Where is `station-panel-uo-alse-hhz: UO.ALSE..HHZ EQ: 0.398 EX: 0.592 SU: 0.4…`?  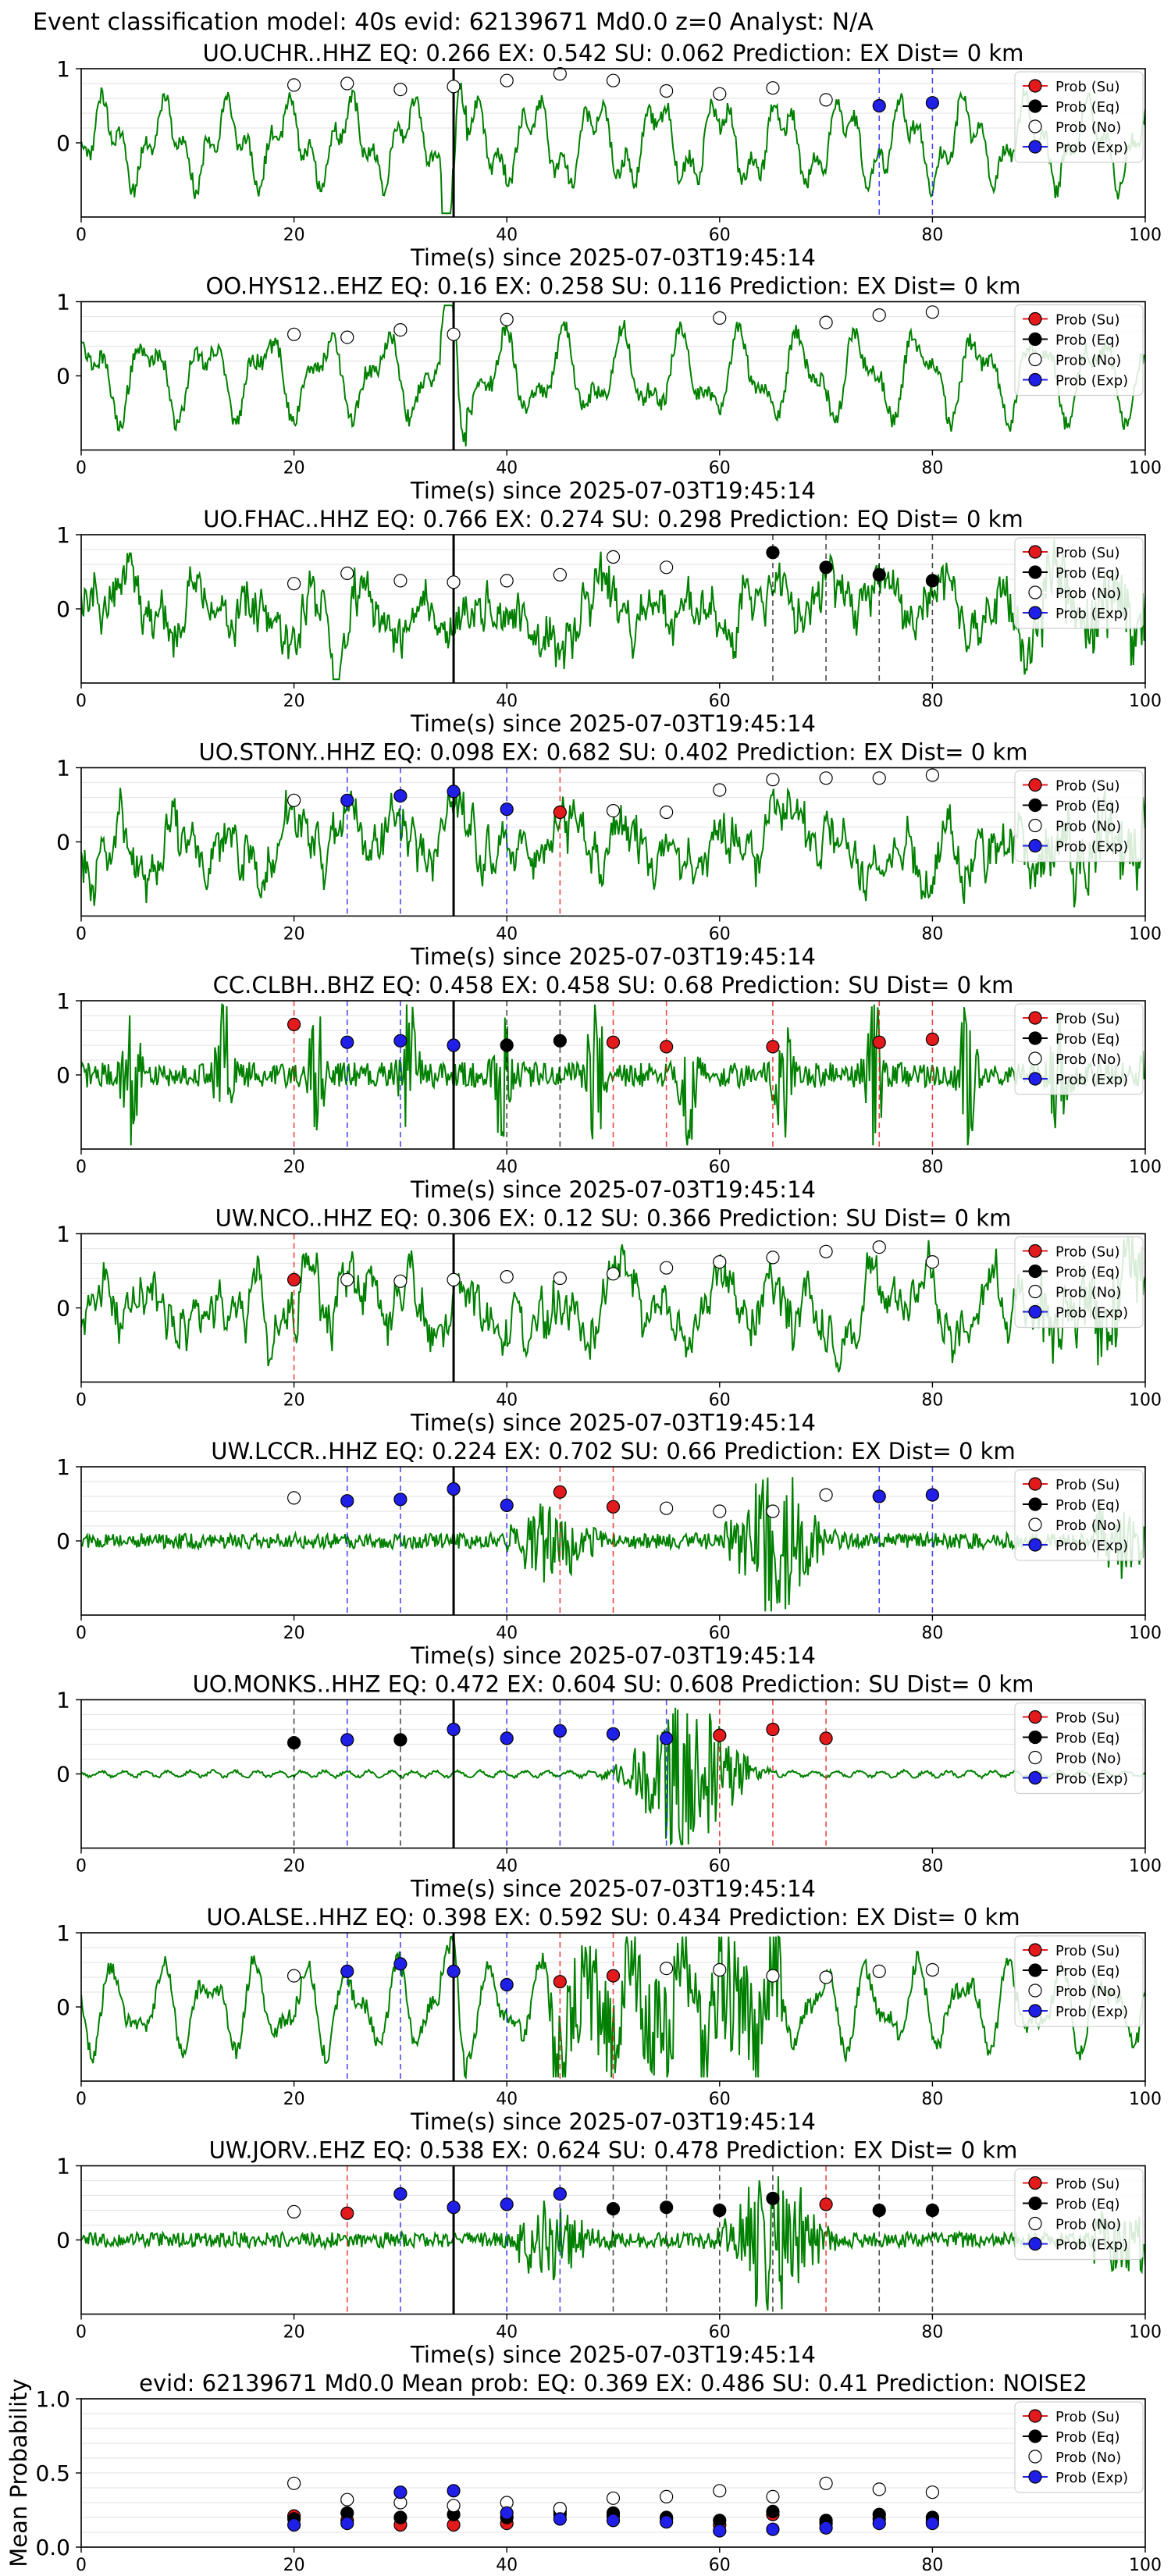
station-panel-uo-alse-hhz: UO.ALSE..HHZ EQ: 0.398 EX: 0.592 SU: 0.4… is located at coordinates (609, 2019).